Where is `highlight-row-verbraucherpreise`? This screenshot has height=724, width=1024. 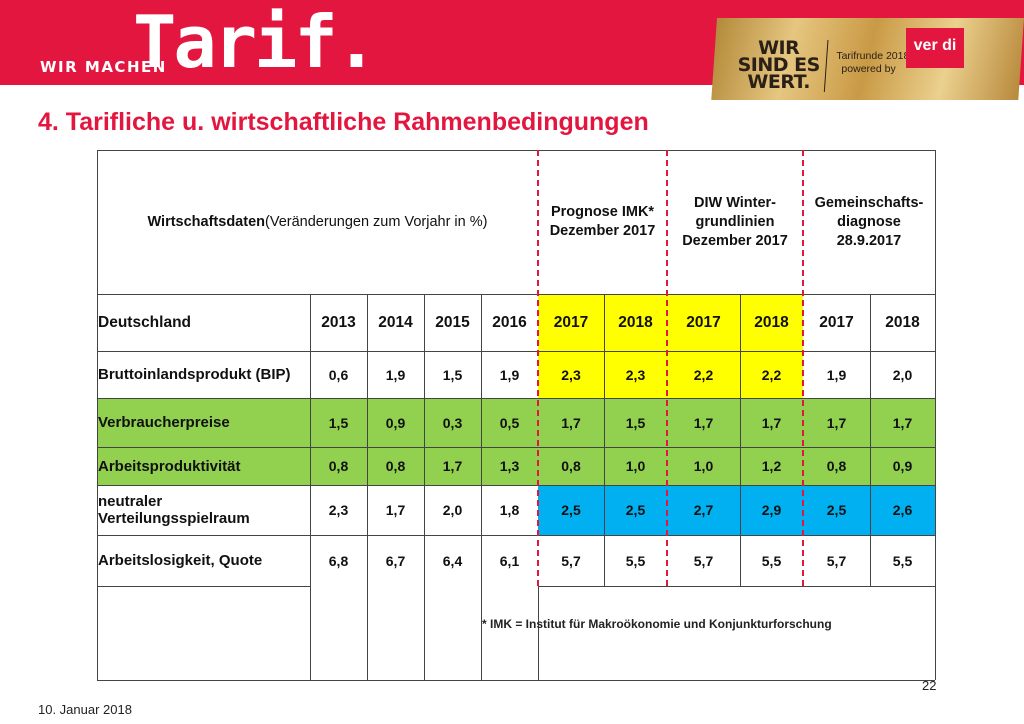 highlight-row-verbraucherpreise is located at coordinates (516, 422).